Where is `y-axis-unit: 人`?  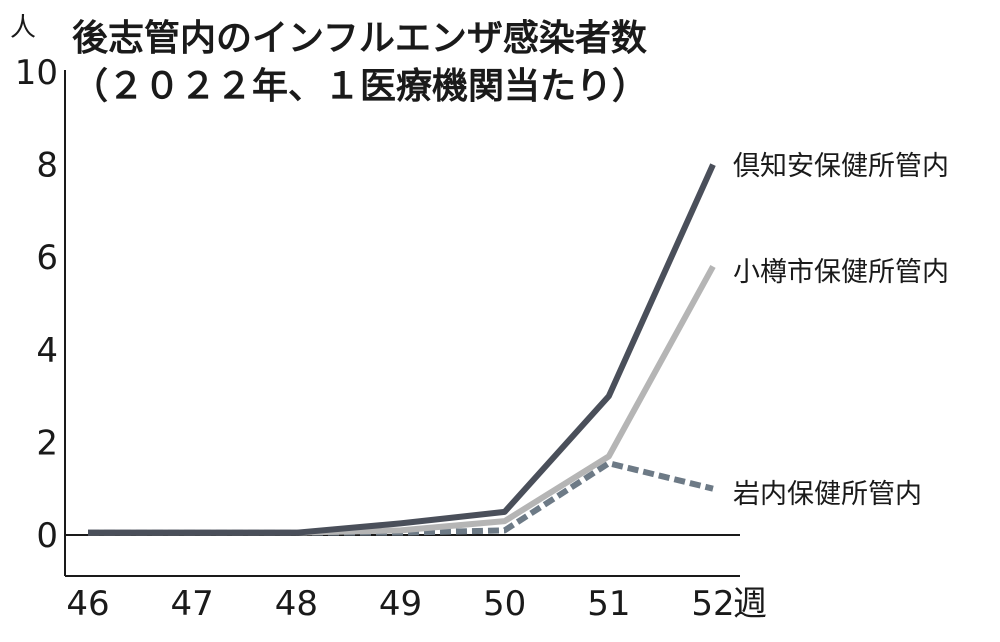 y-axis-unit: 人 is located at coordinates (23, 28).